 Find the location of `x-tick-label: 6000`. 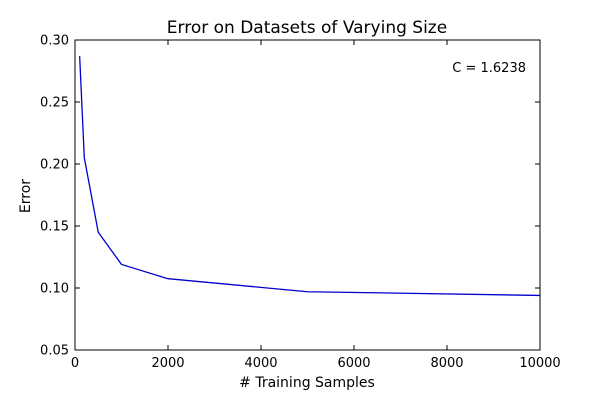

x-tick-label: 6000 is located at coordinates (353, 363).